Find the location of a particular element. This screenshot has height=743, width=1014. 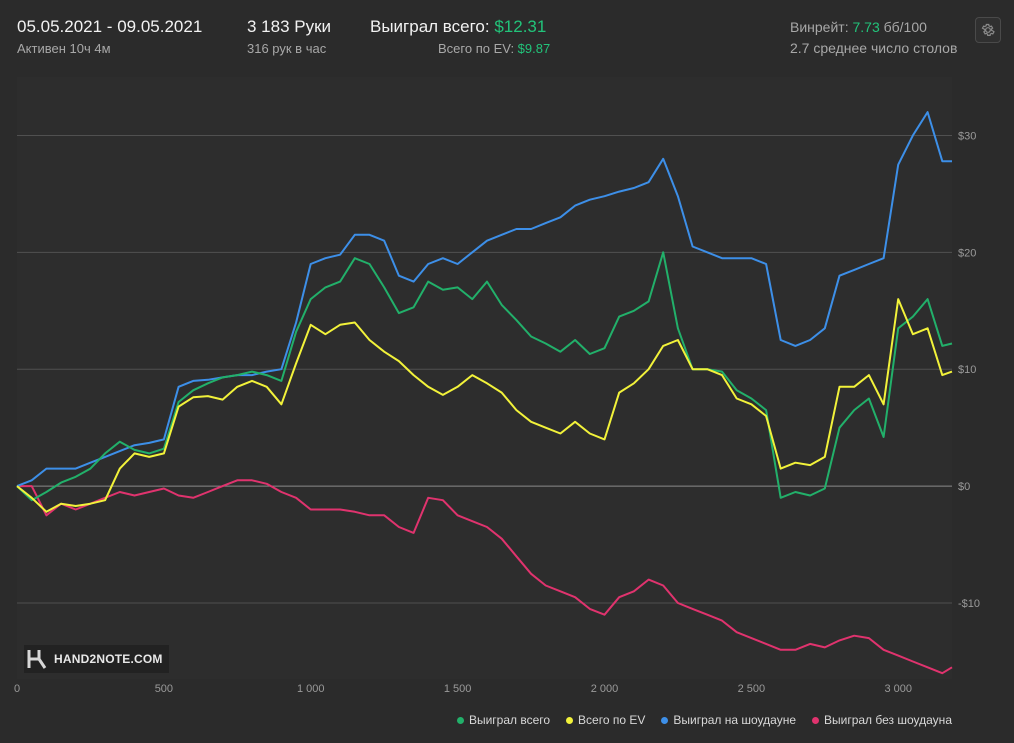

ev-total-value: $9.87 is located at coordinates (534, 48).